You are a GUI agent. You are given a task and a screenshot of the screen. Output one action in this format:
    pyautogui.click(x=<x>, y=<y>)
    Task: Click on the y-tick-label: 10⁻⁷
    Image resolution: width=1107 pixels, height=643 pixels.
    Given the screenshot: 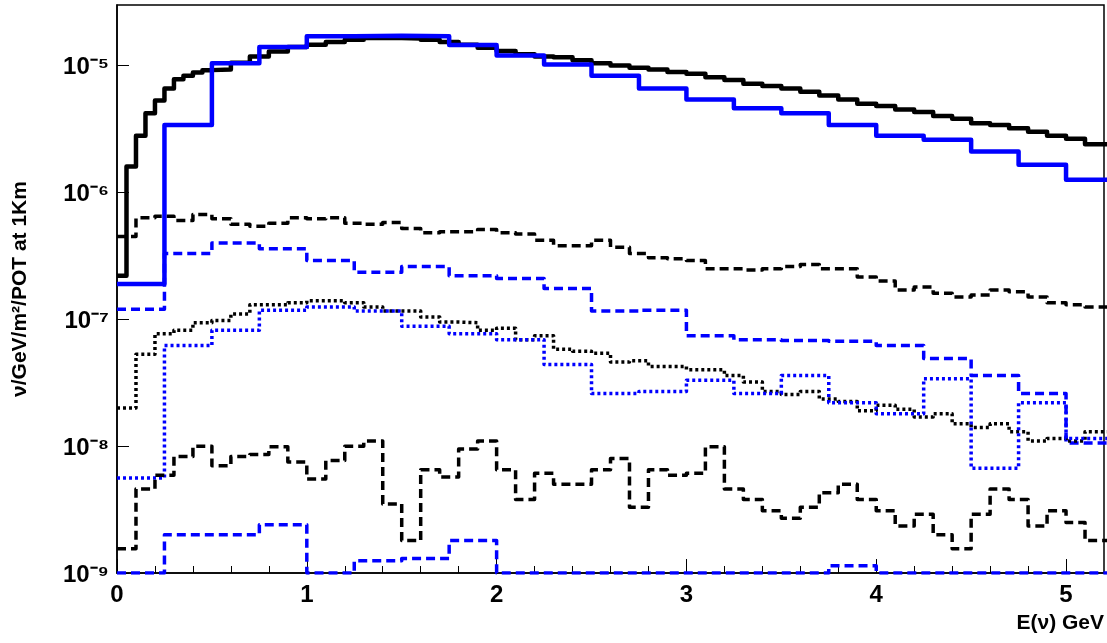 What is the action you would take?
    pyautogui.click(x=86, y=319)
    